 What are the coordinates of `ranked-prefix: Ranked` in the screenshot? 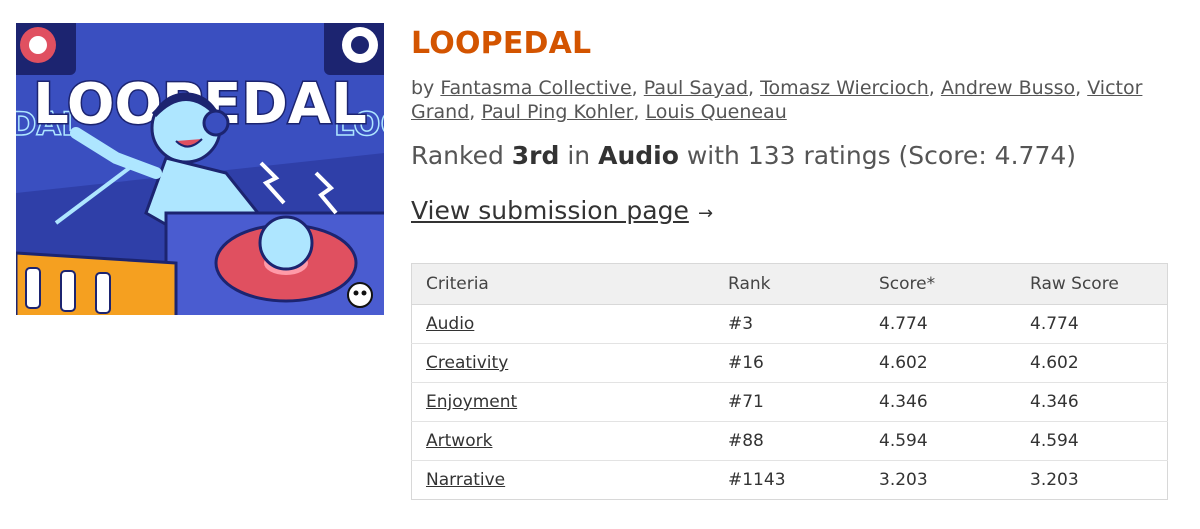 It's located at (457, 155).